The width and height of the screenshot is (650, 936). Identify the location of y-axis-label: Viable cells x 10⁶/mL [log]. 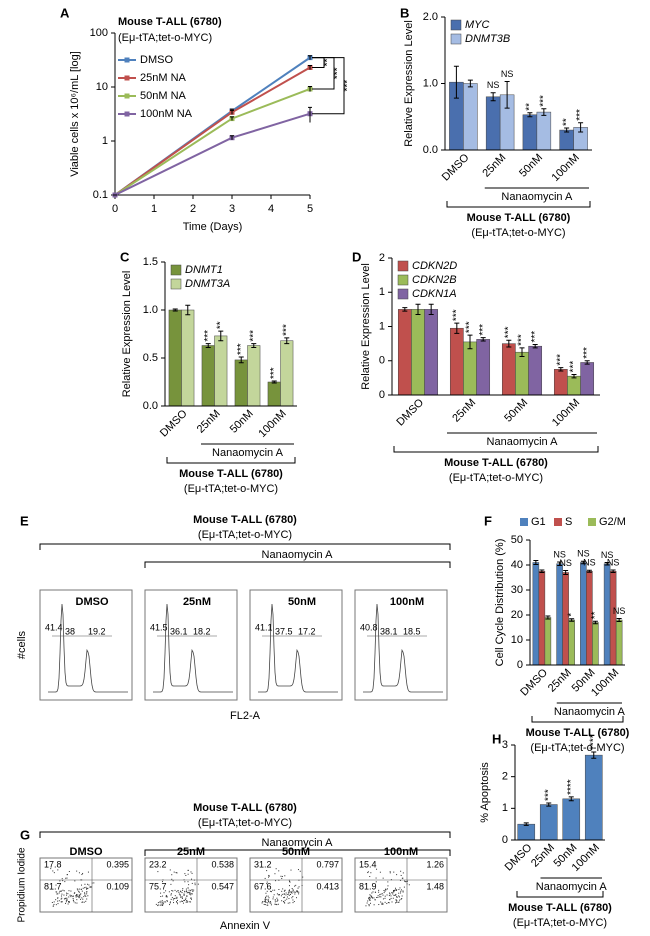
(75, 114).